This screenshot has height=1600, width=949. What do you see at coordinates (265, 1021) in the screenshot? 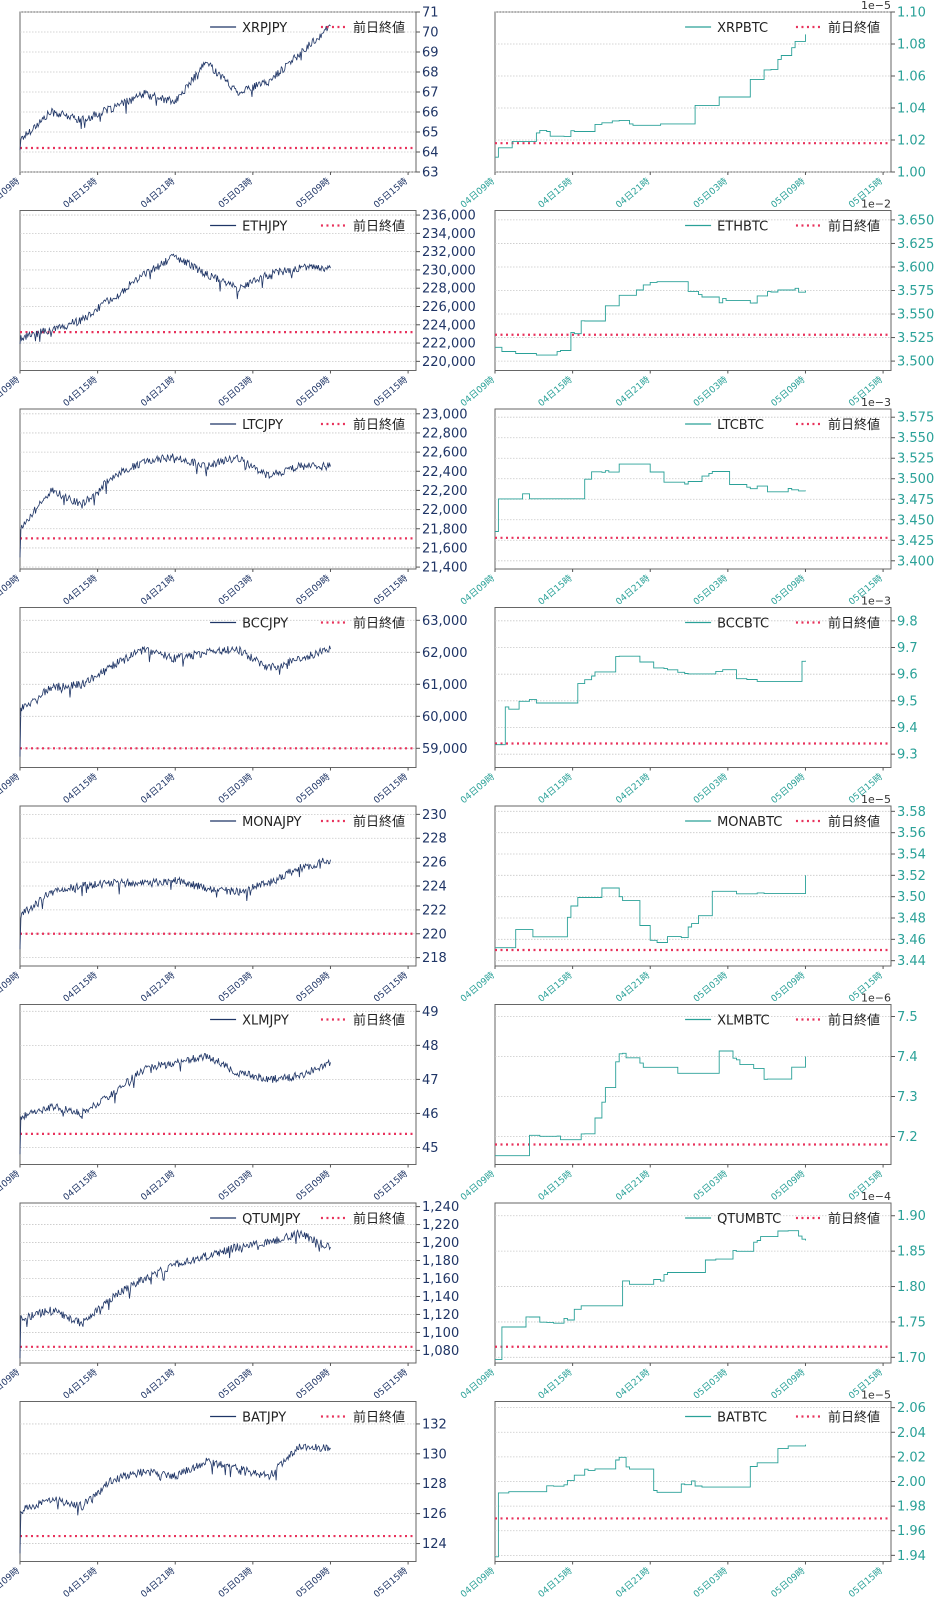
I see `legend-label-price: XLMJPY` at bounding box center [265, 1021].